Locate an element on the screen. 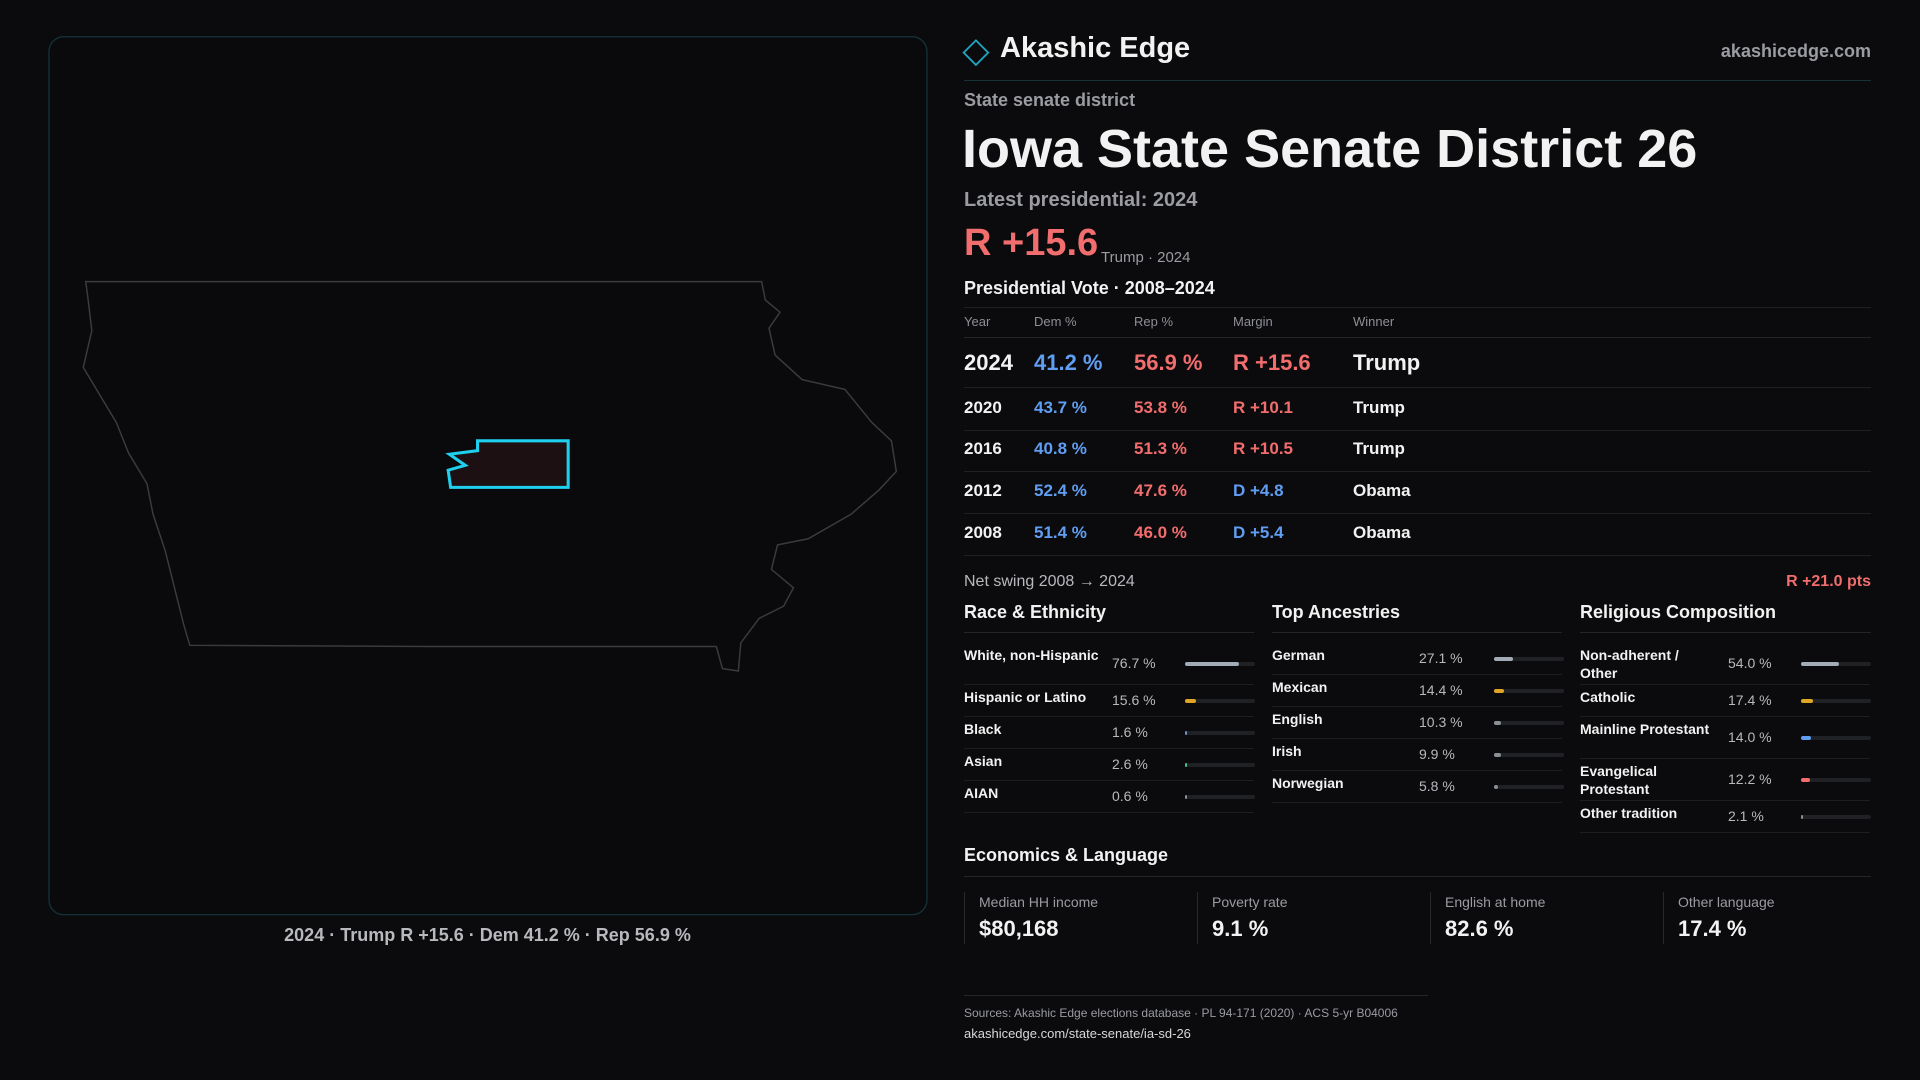 The width and height of the screenshot is (1920, 1080). section-title: Economics & Language is located at coordinates (1066, 855).